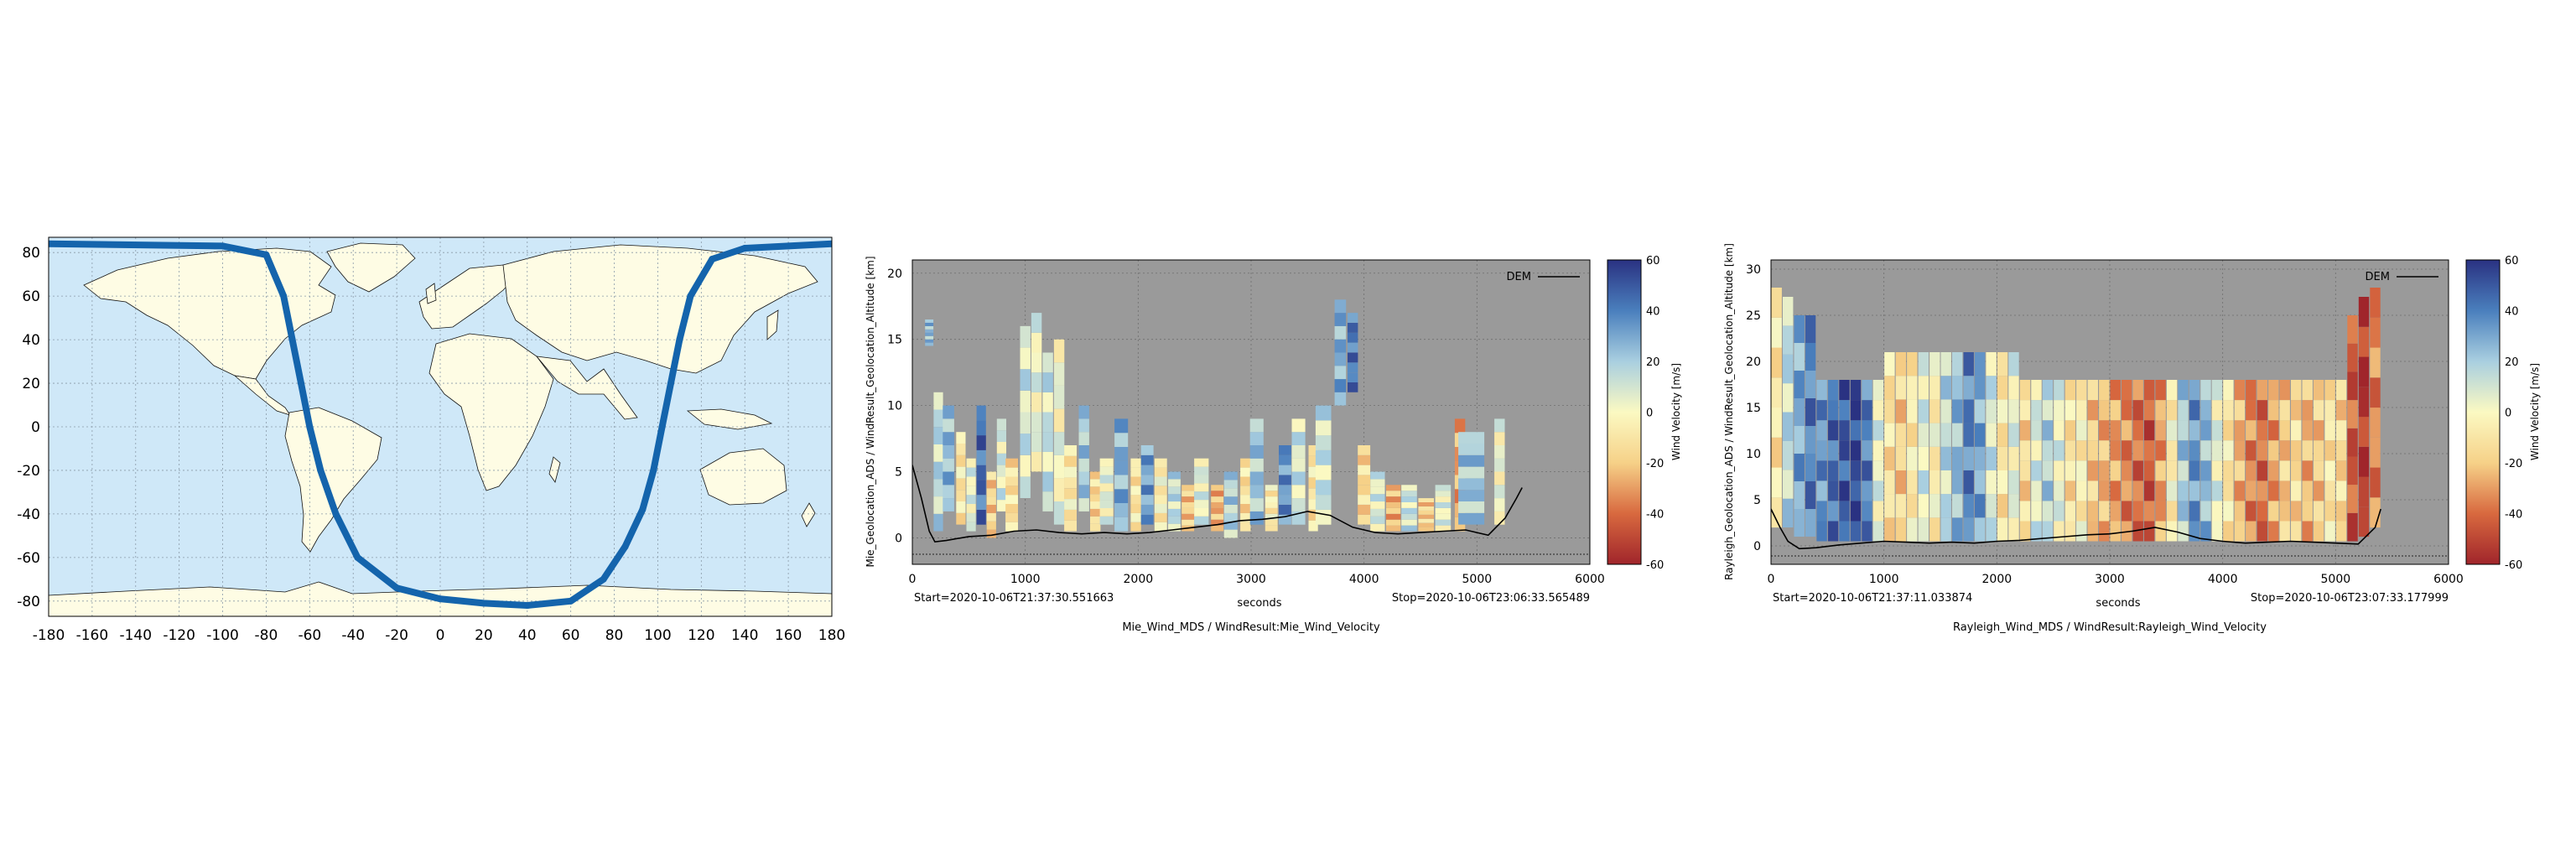 This screenshot has height=862, width=2576. Describe the element at coordinates (1257, 580) in the screenshot. I see `mie-x-tick-labels: 0 1000 2000 3000 4000 5000 6000` at that location.